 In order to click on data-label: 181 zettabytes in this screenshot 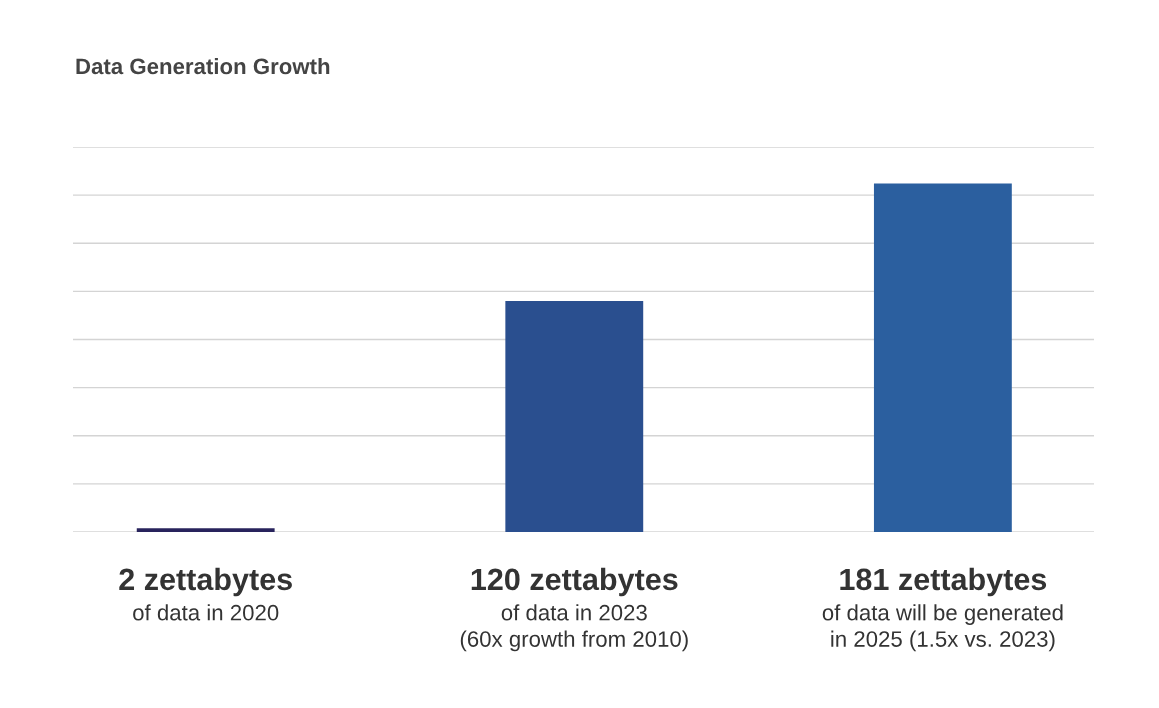, I will do `click(943, 582)`.